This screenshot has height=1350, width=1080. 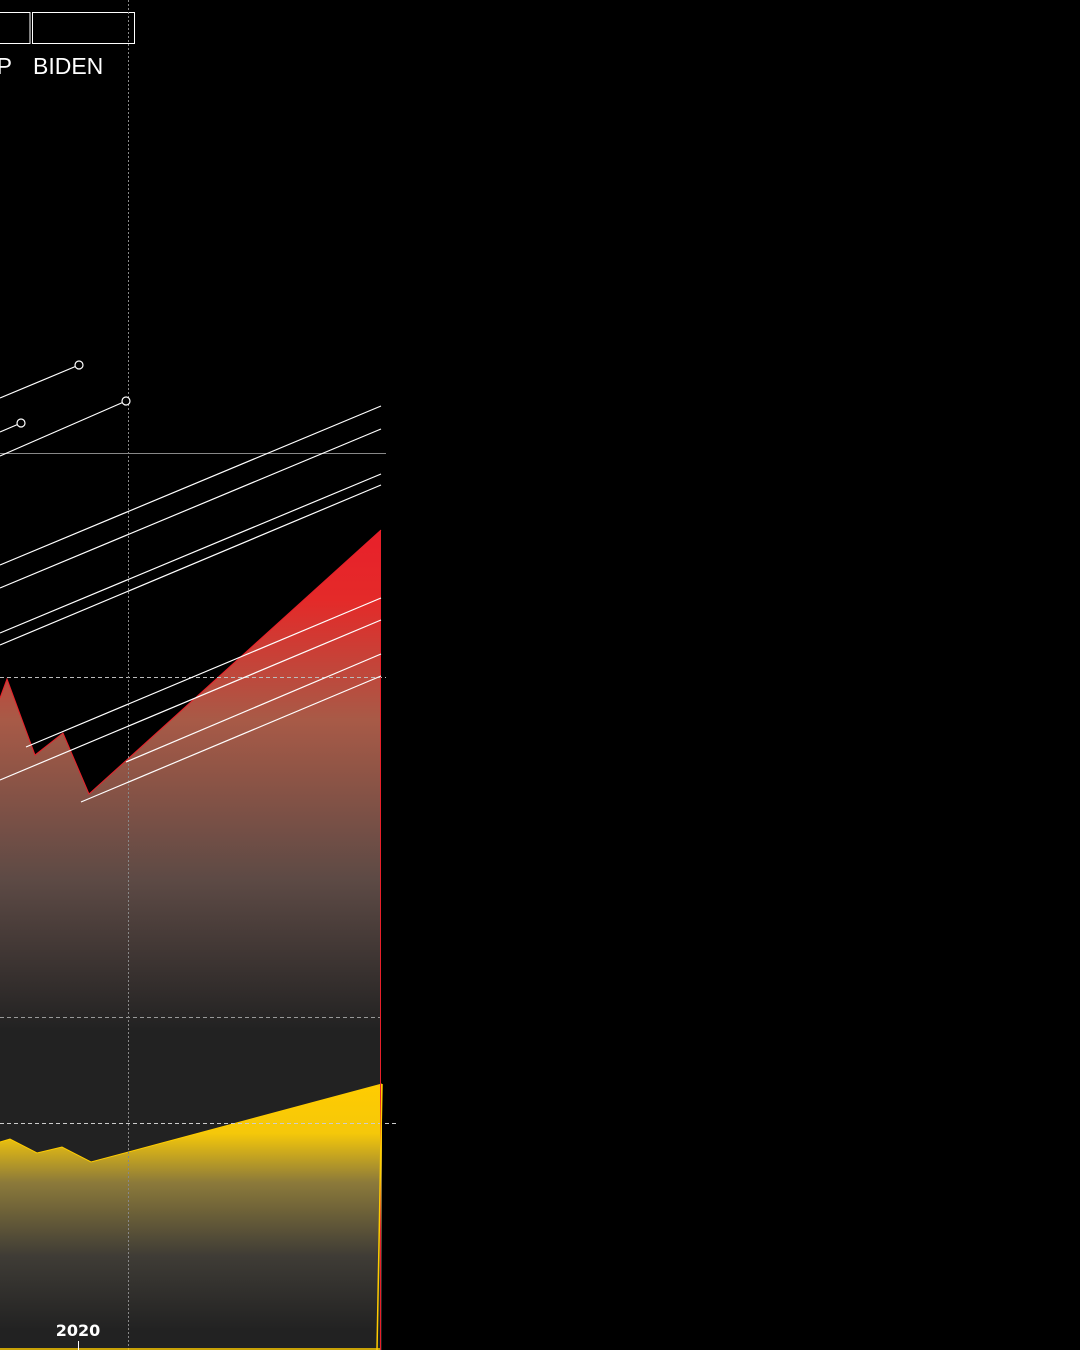 I want to click on series-line-yellow, so click(x=191, y=1123).